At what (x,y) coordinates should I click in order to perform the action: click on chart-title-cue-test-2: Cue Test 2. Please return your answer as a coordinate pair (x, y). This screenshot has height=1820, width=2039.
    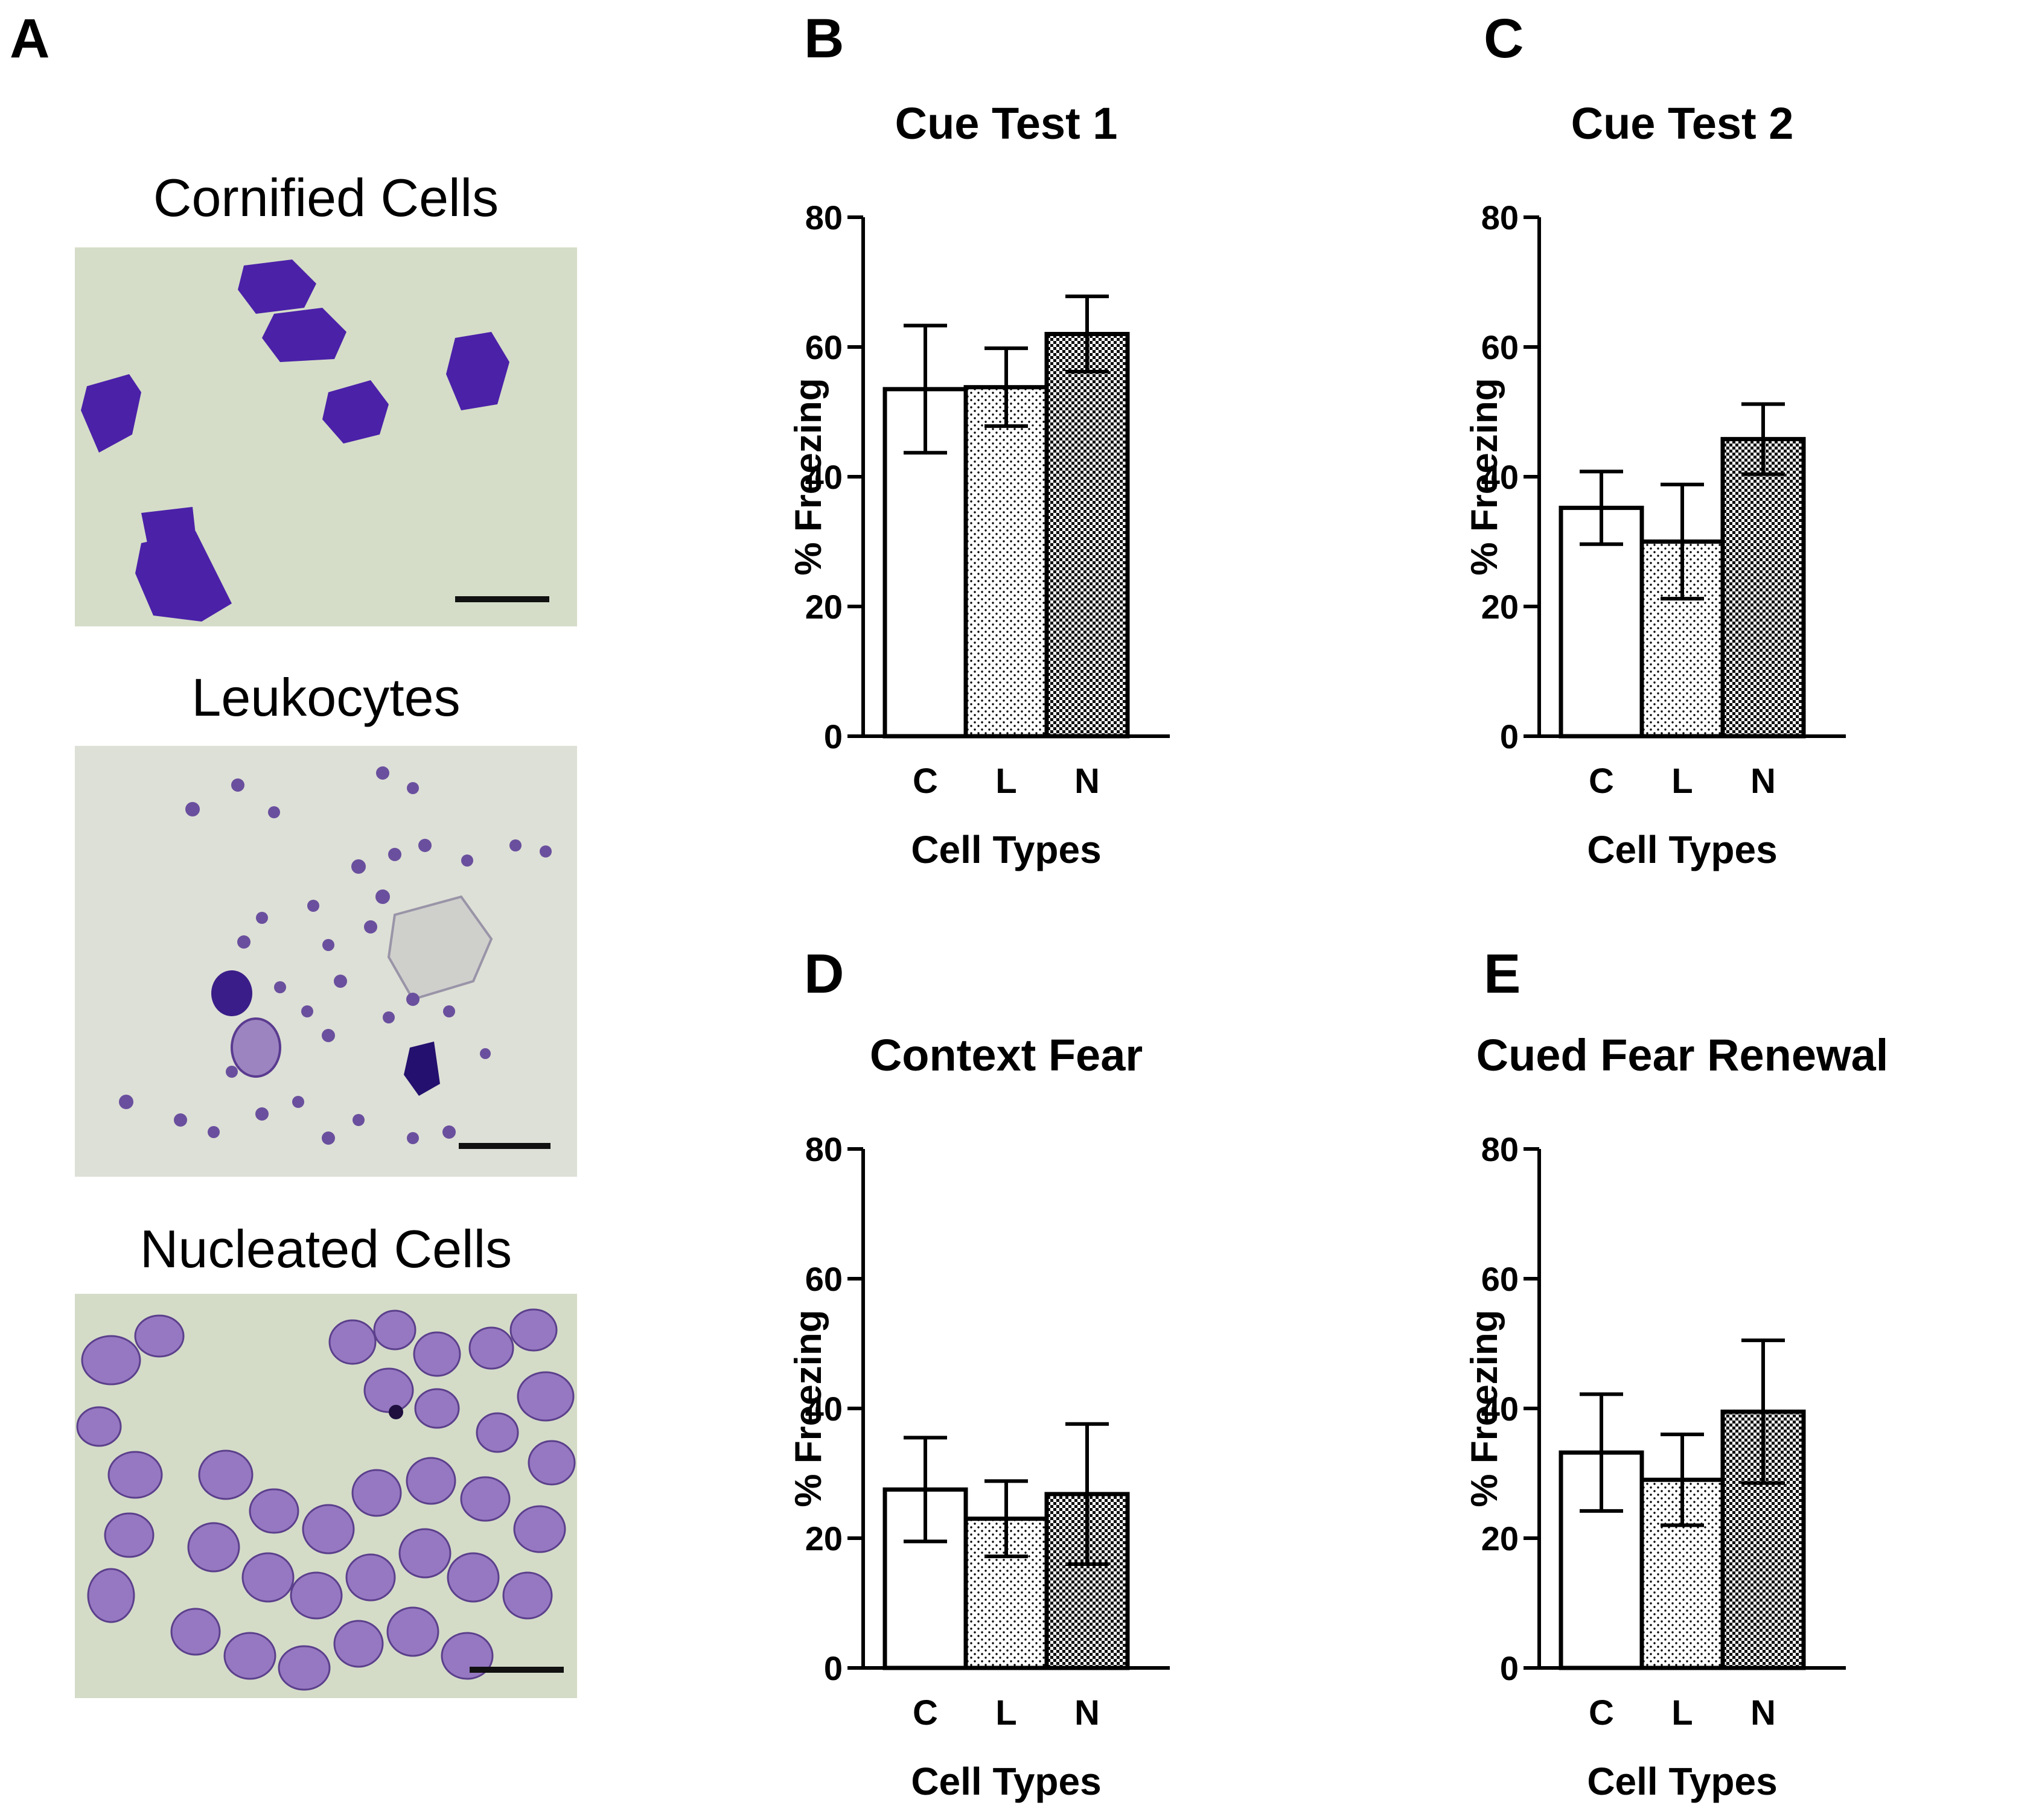
    Looking at the image, I should click on (1683, 123).